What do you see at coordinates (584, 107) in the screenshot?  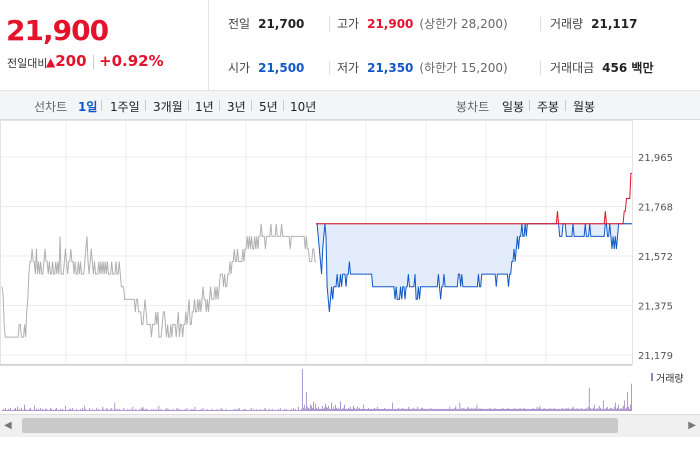 I see `tab-monthly: 월봉` at bounding box center [584, 107].